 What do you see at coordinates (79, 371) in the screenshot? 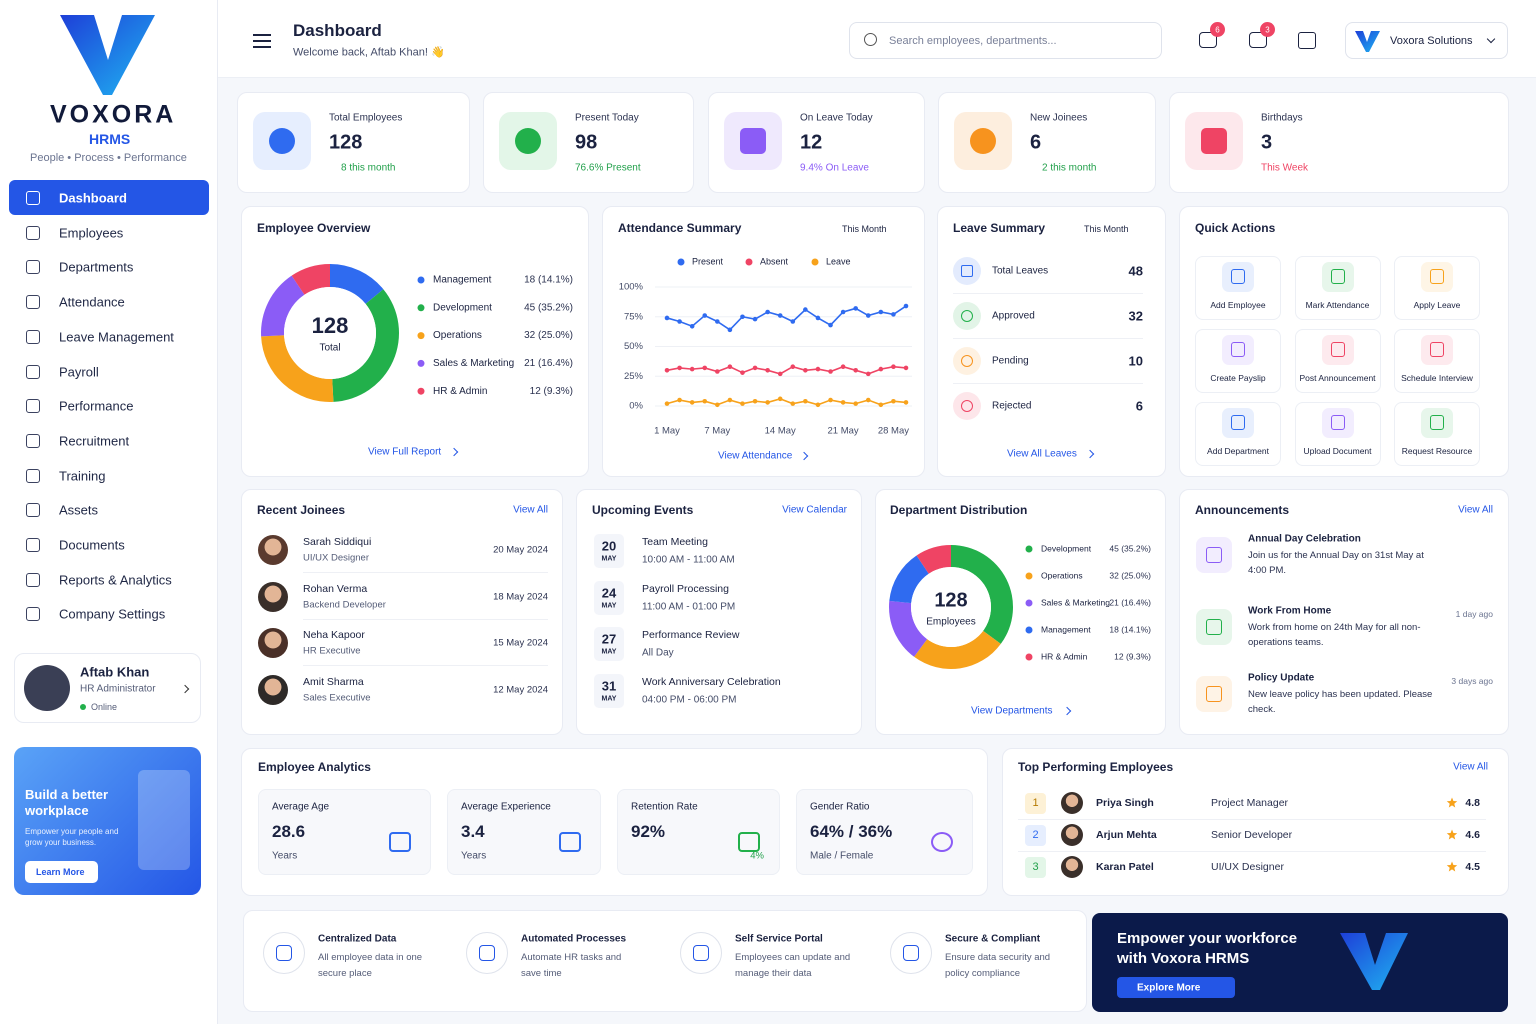
I see `nav-item: Payroll` at bounding box center [79, 371].